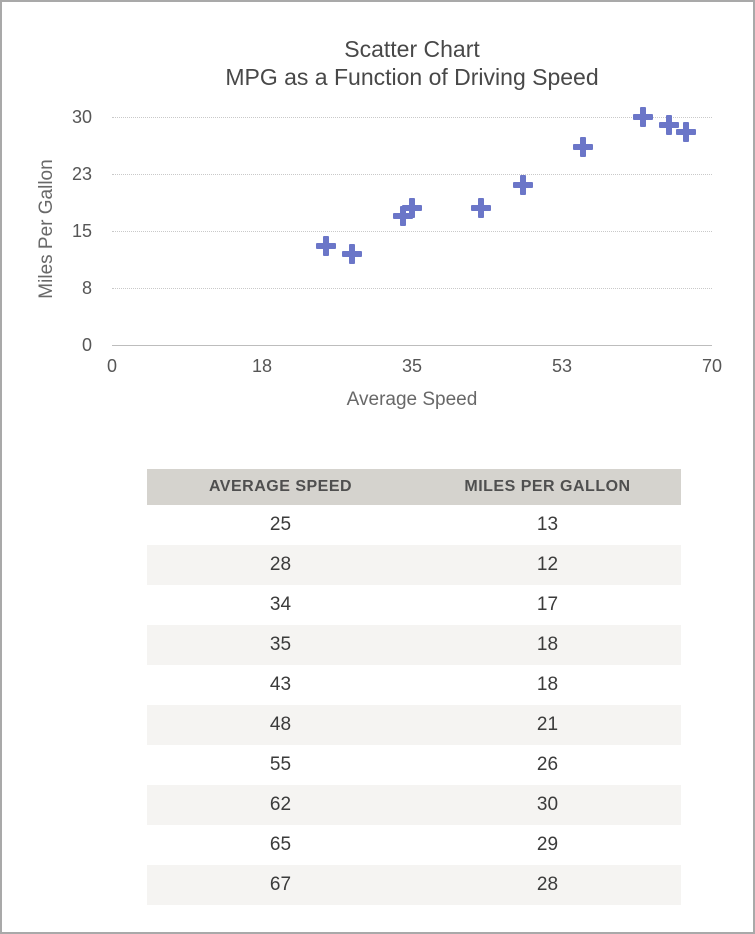 This screenshot has height=934, width=755. I want to click on table-cell: 30, so click(547, 804).